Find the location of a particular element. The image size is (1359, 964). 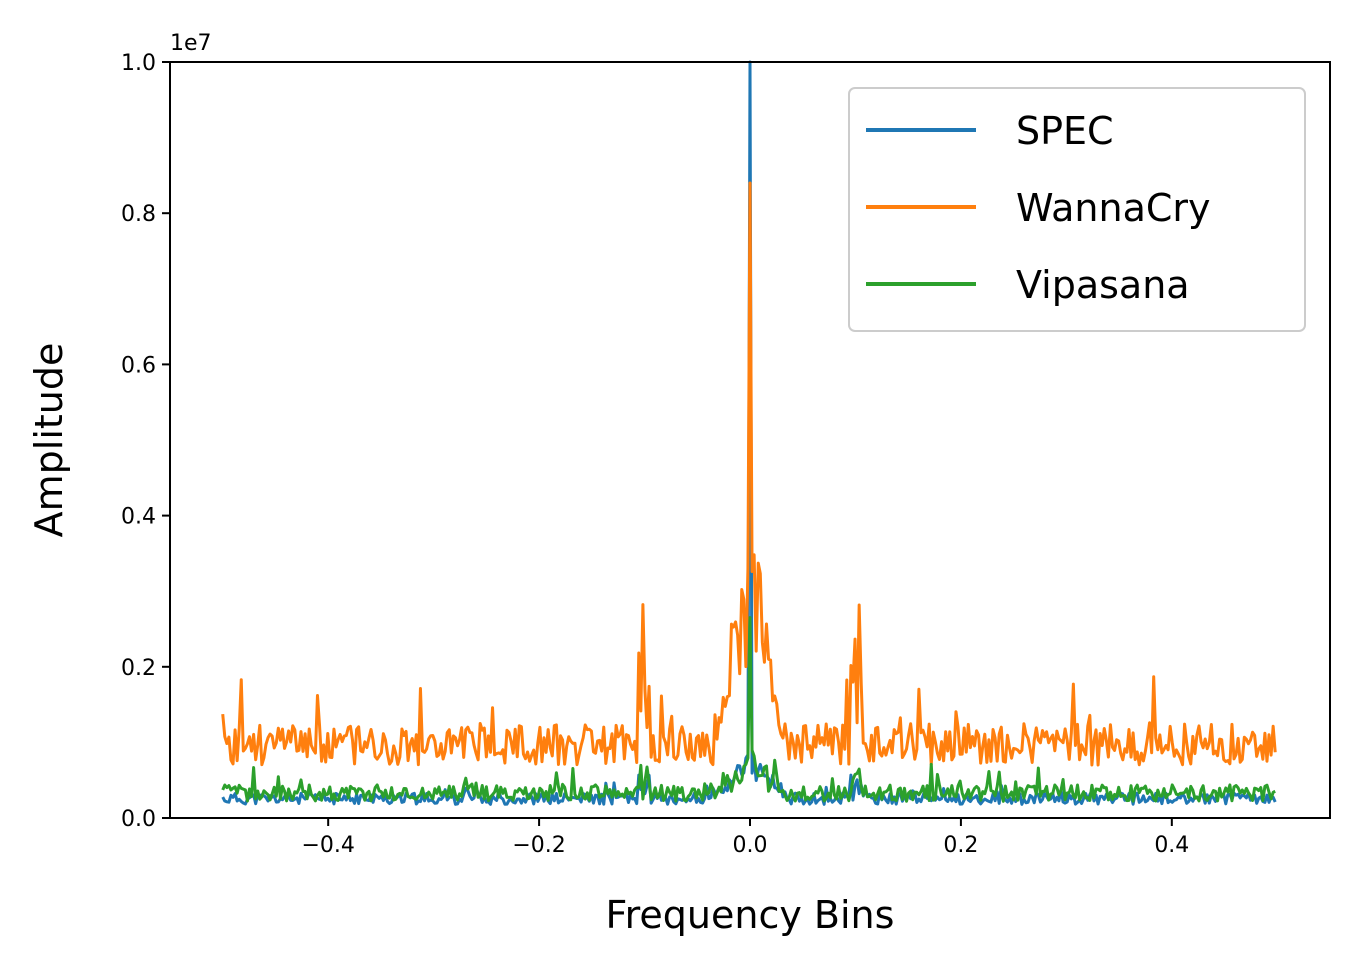

x-tick-label: −0.2 is located at coordinates (538, 845).